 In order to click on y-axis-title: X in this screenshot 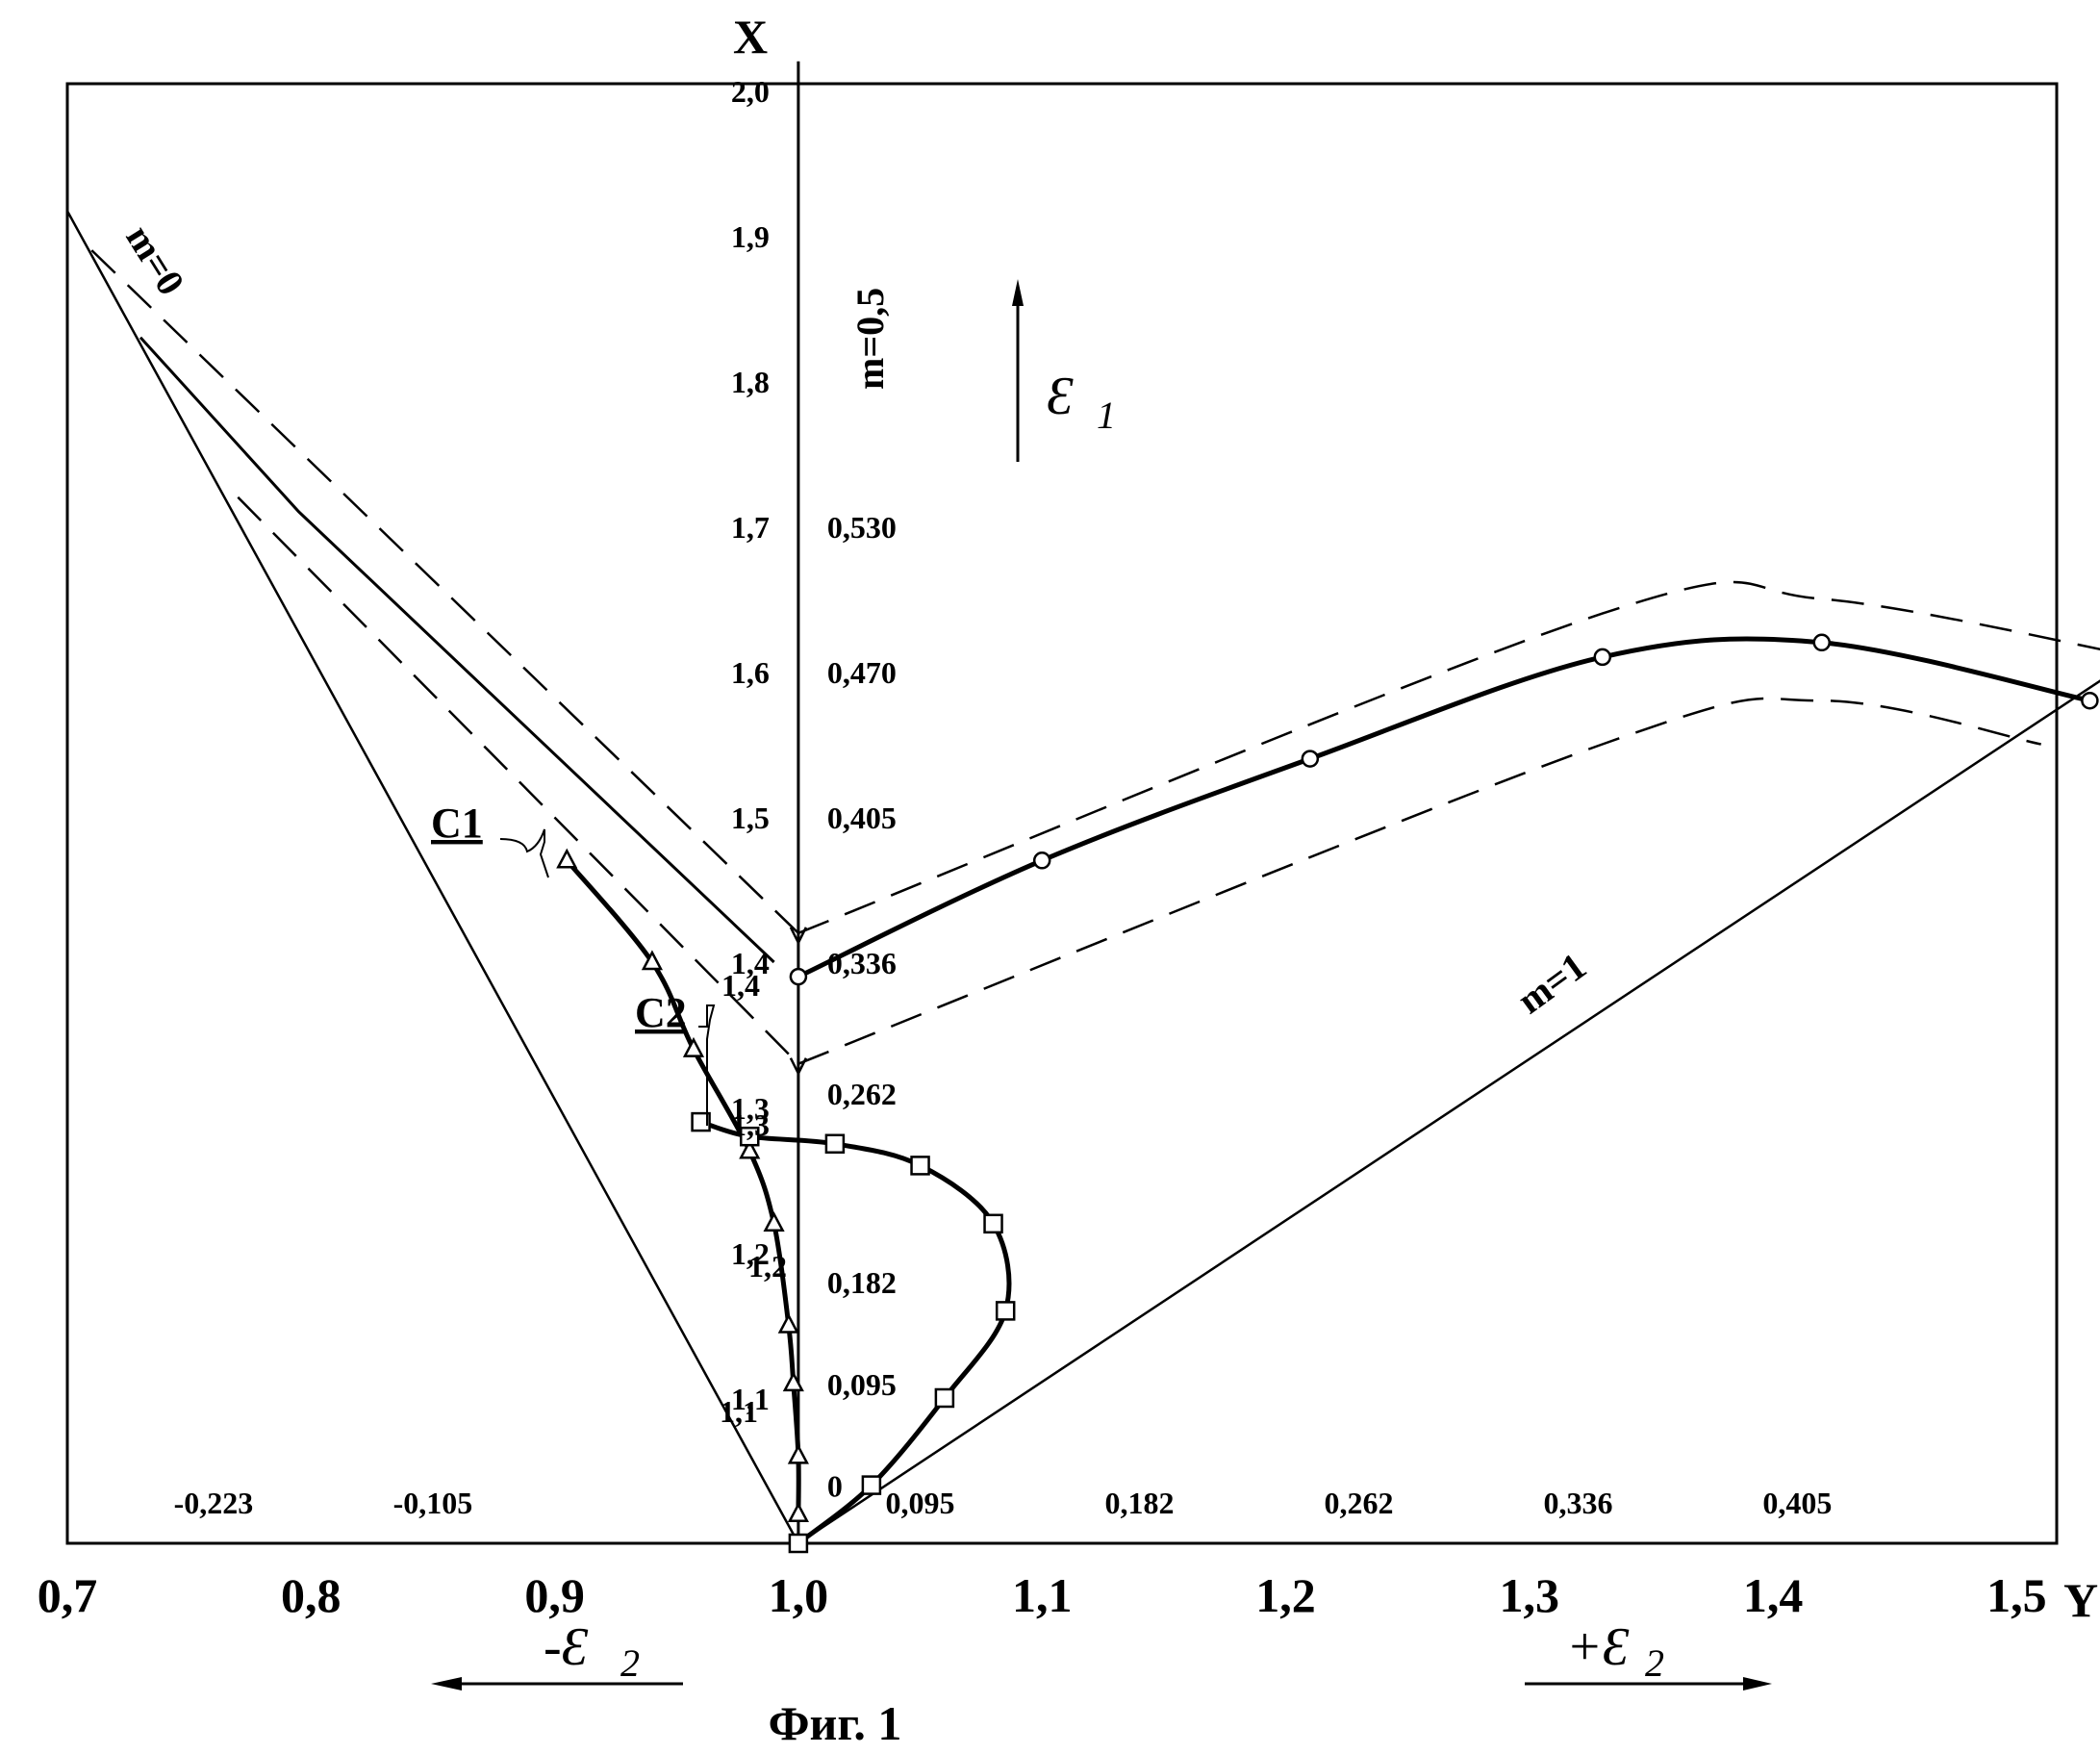, I will do `click(750, 37)`.